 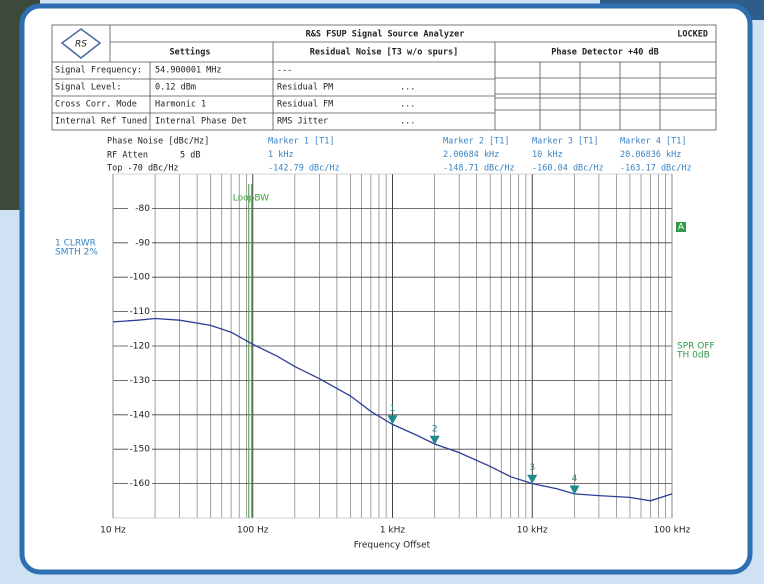 I want to click on info: RF Atten, so click(x=127, y=156).